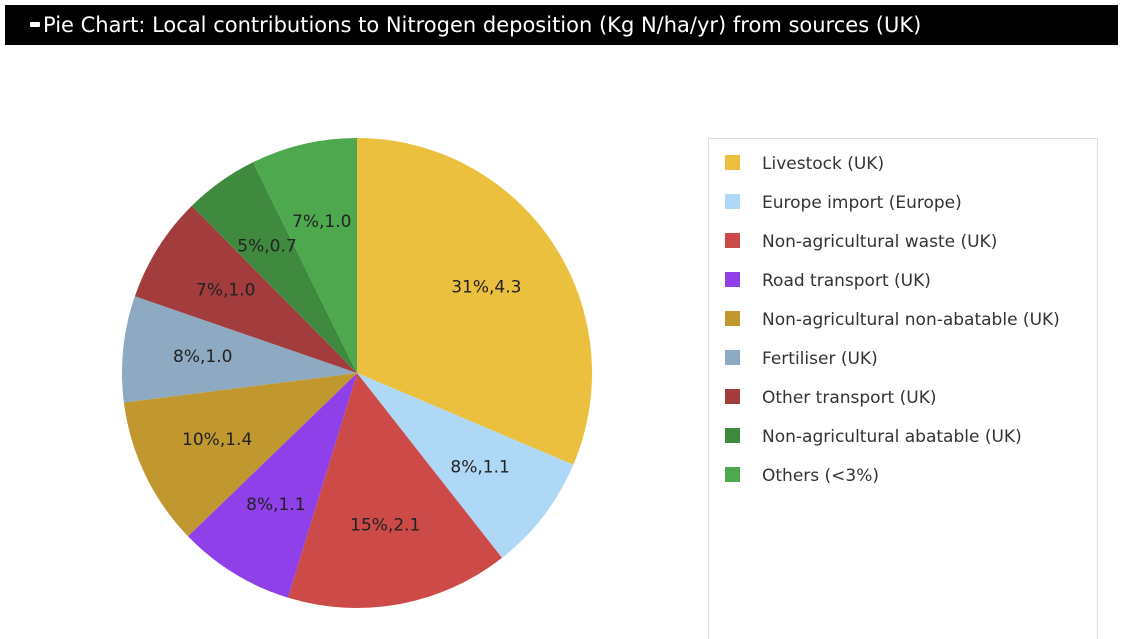 The image size is (1145, 639). I want to click on legend-item: Other transport (UK), so click(903, 398).